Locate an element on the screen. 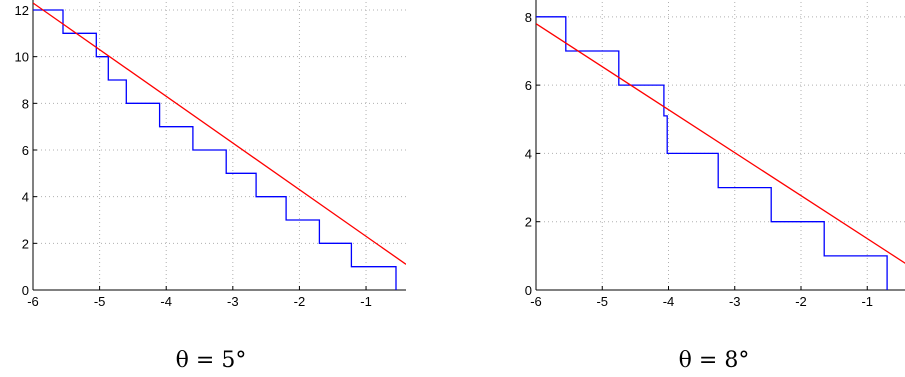 This screenshot has width=905, height=377. y-tick-label: 12 is located at coordinates (22, 10).